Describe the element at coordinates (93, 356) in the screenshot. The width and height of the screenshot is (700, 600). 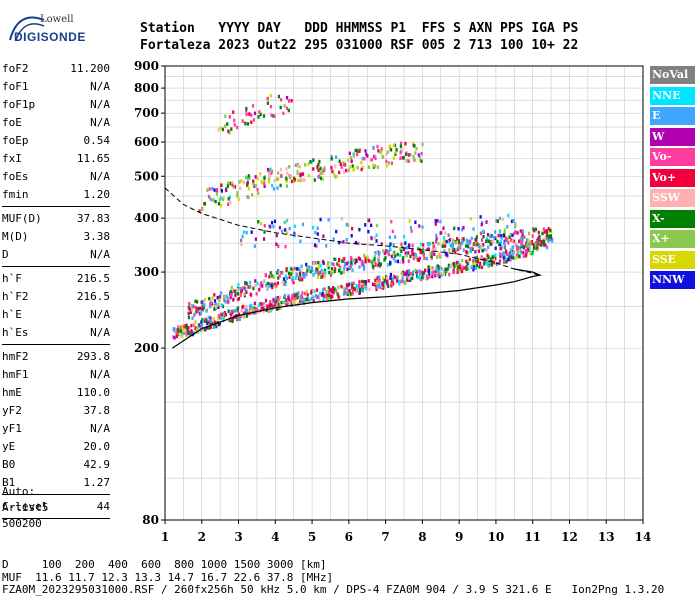
I see `param-value: 293.8` at that location.